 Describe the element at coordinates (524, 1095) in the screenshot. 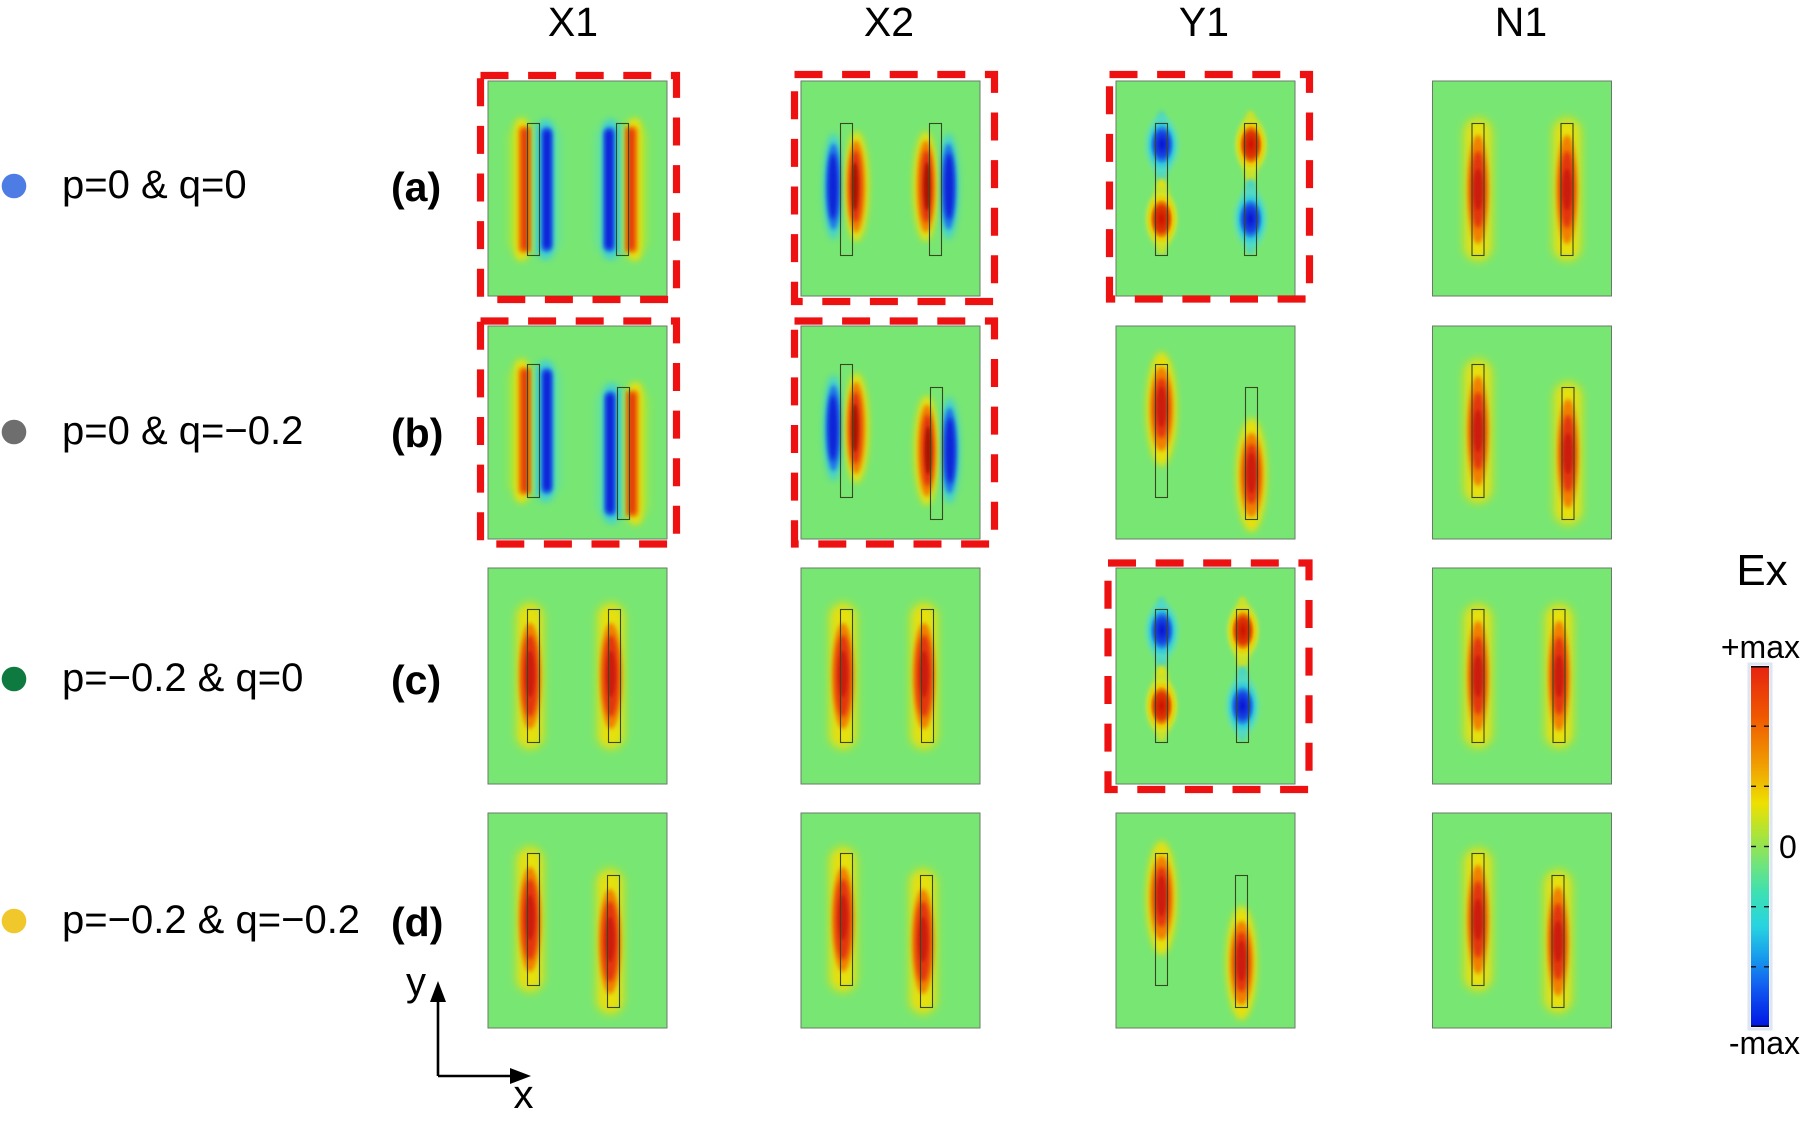

I see `svg-text: x` at that location.